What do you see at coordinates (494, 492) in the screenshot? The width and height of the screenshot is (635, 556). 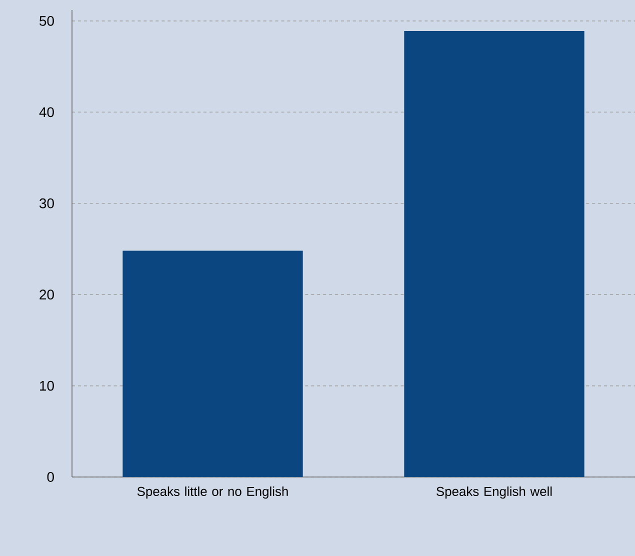 I see `x-tick-label: Speaks English well` at bounding box center [494, 492].